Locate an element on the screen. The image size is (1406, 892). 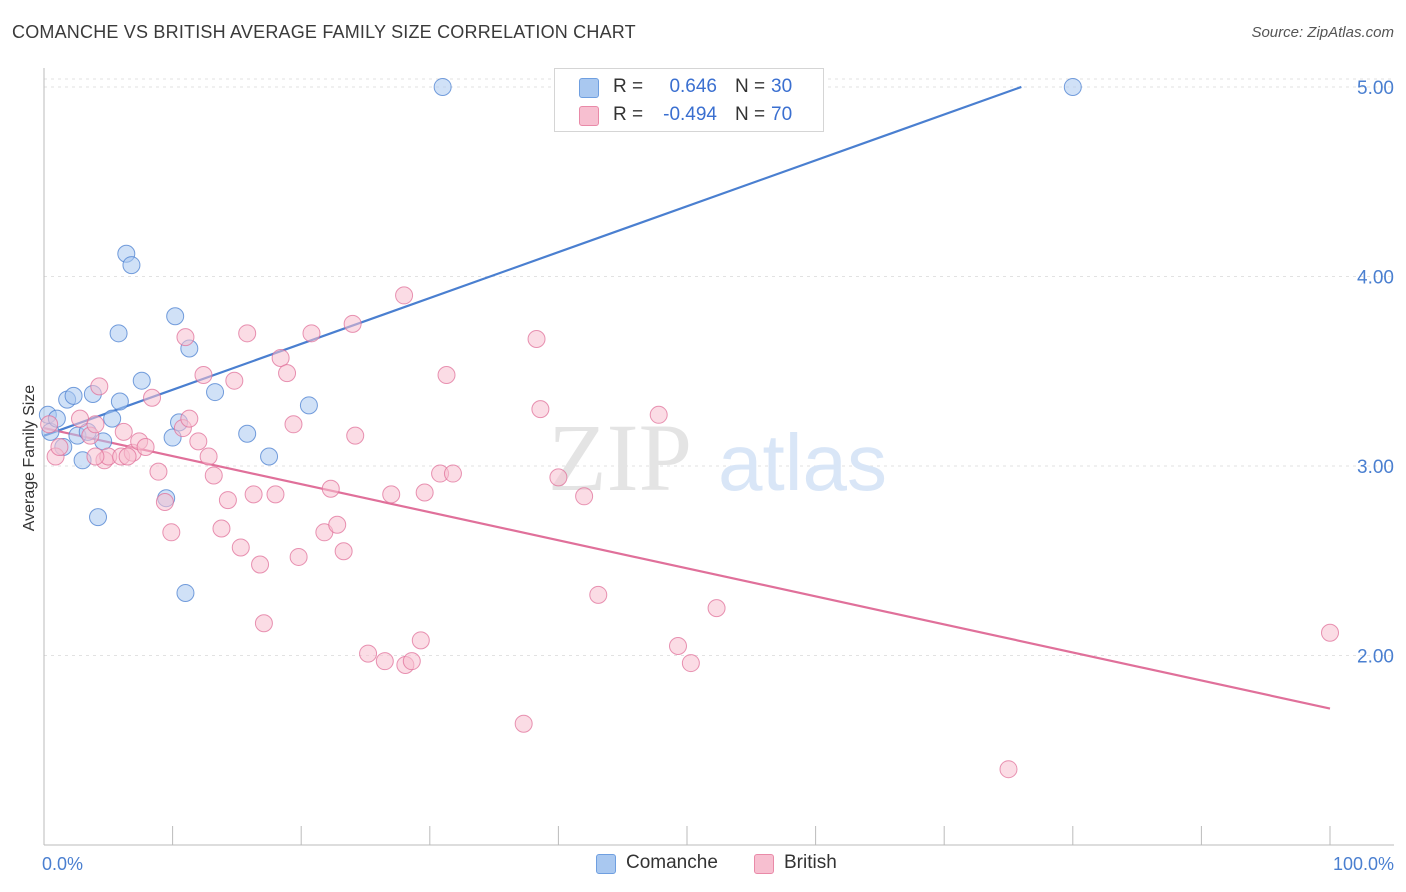
series-swatch-british is located at coordinates (764, 864).